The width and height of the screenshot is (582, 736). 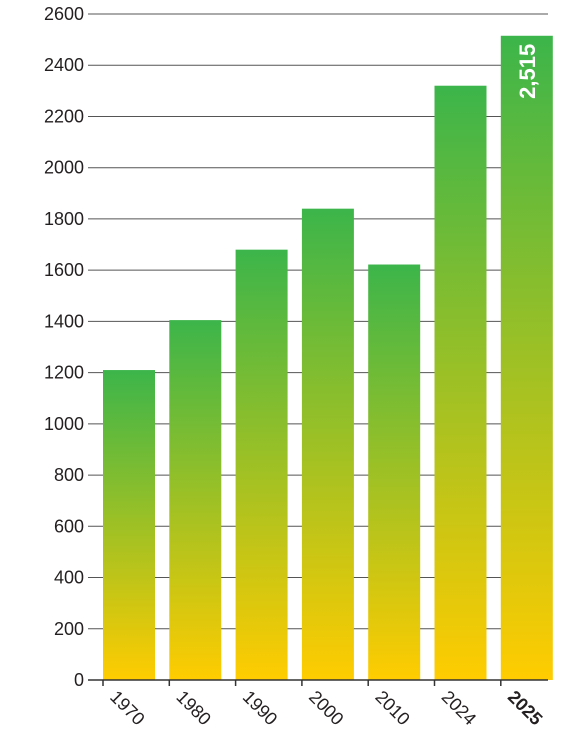 I want to click on bar-1990, so click(x=261, y=464).